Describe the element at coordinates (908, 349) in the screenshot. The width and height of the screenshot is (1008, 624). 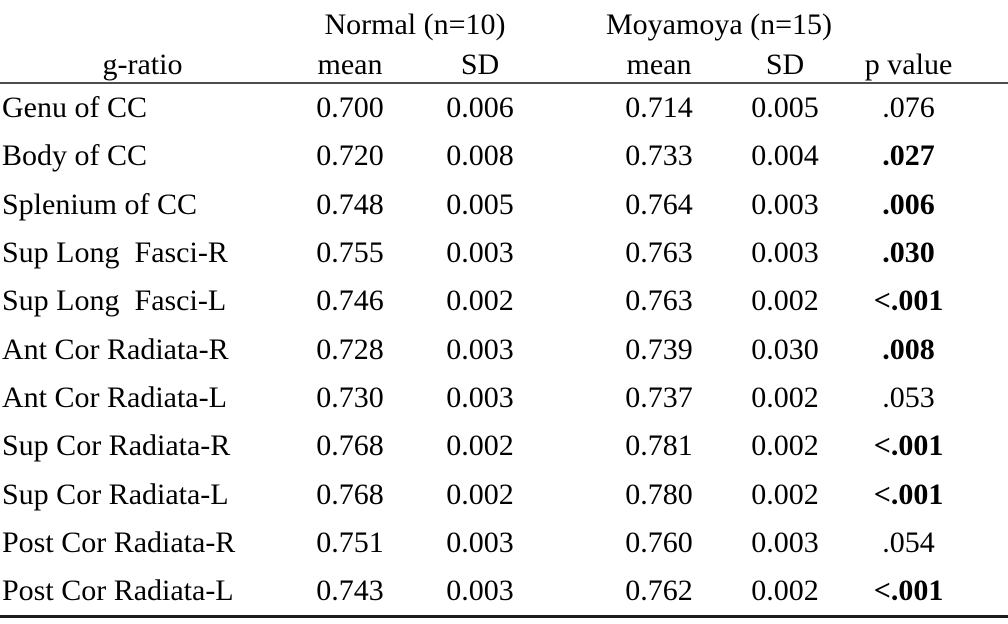
I see `p-value-cell: .008` at that location.